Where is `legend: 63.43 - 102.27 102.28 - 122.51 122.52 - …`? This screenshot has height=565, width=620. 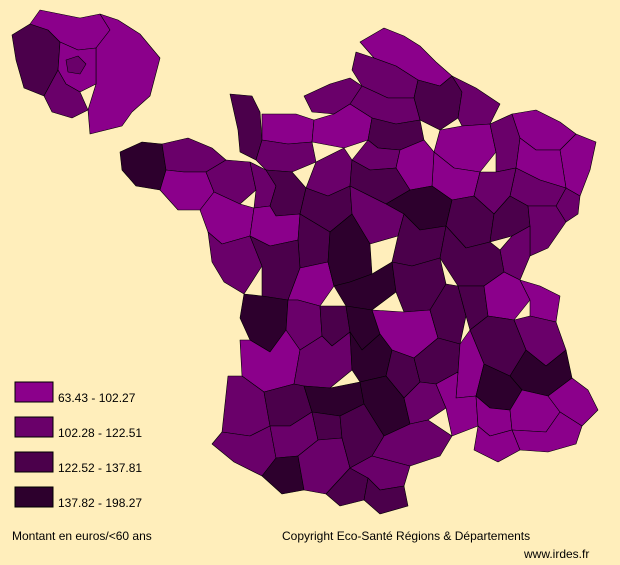 legend: 63.43 - 102.27 102.28 - 122.51 122.52 - … is located at coordinates (78, 445).